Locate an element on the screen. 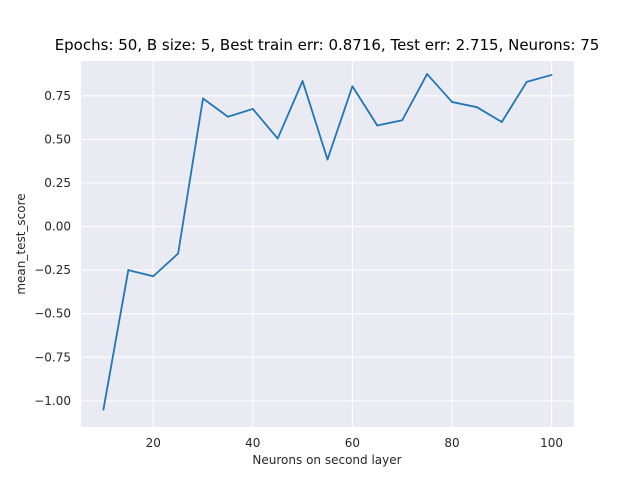 This screenshot has width=642, height=483. y-axis-label: mean_test_score is located at coordinates (21, 243).